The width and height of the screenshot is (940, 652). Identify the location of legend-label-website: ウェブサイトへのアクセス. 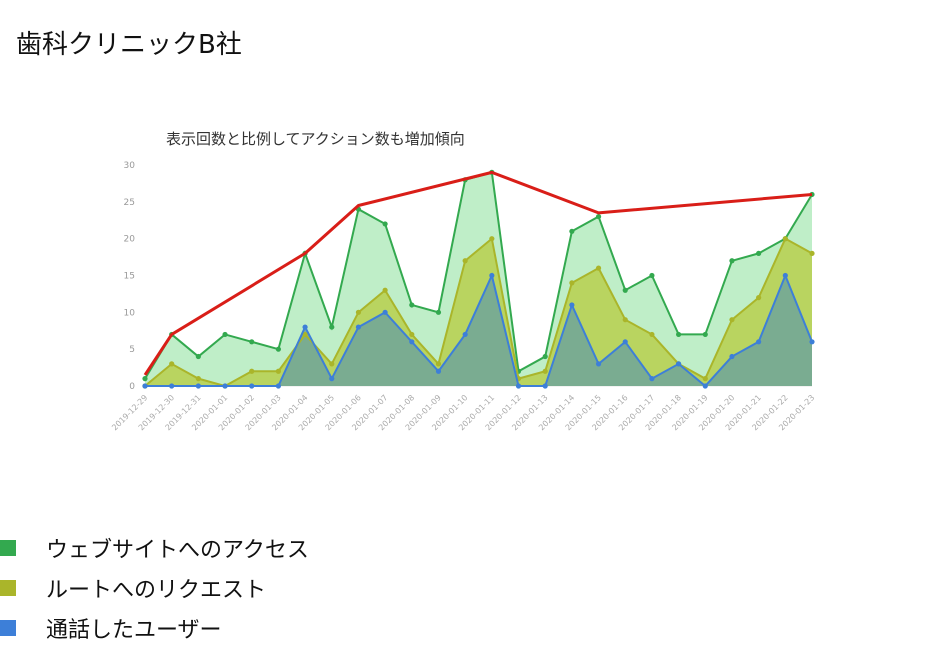
(177, 550).